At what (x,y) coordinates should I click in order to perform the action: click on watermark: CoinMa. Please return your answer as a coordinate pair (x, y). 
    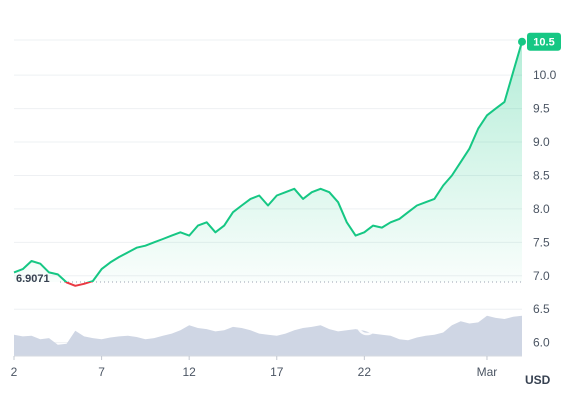
    Looking at the image, I should click on (400, 325).